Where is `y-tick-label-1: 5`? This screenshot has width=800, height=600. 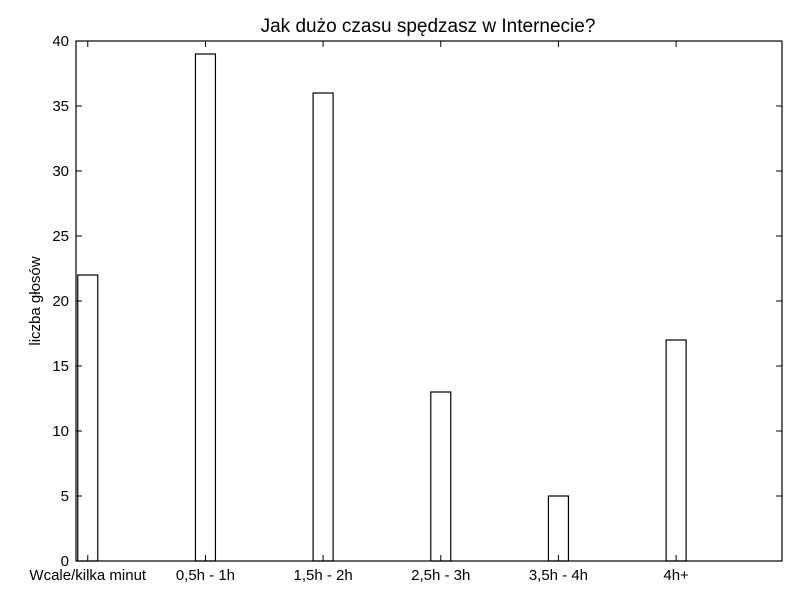
y-tick-label-1: 5 is located at coordinates (65, 496).